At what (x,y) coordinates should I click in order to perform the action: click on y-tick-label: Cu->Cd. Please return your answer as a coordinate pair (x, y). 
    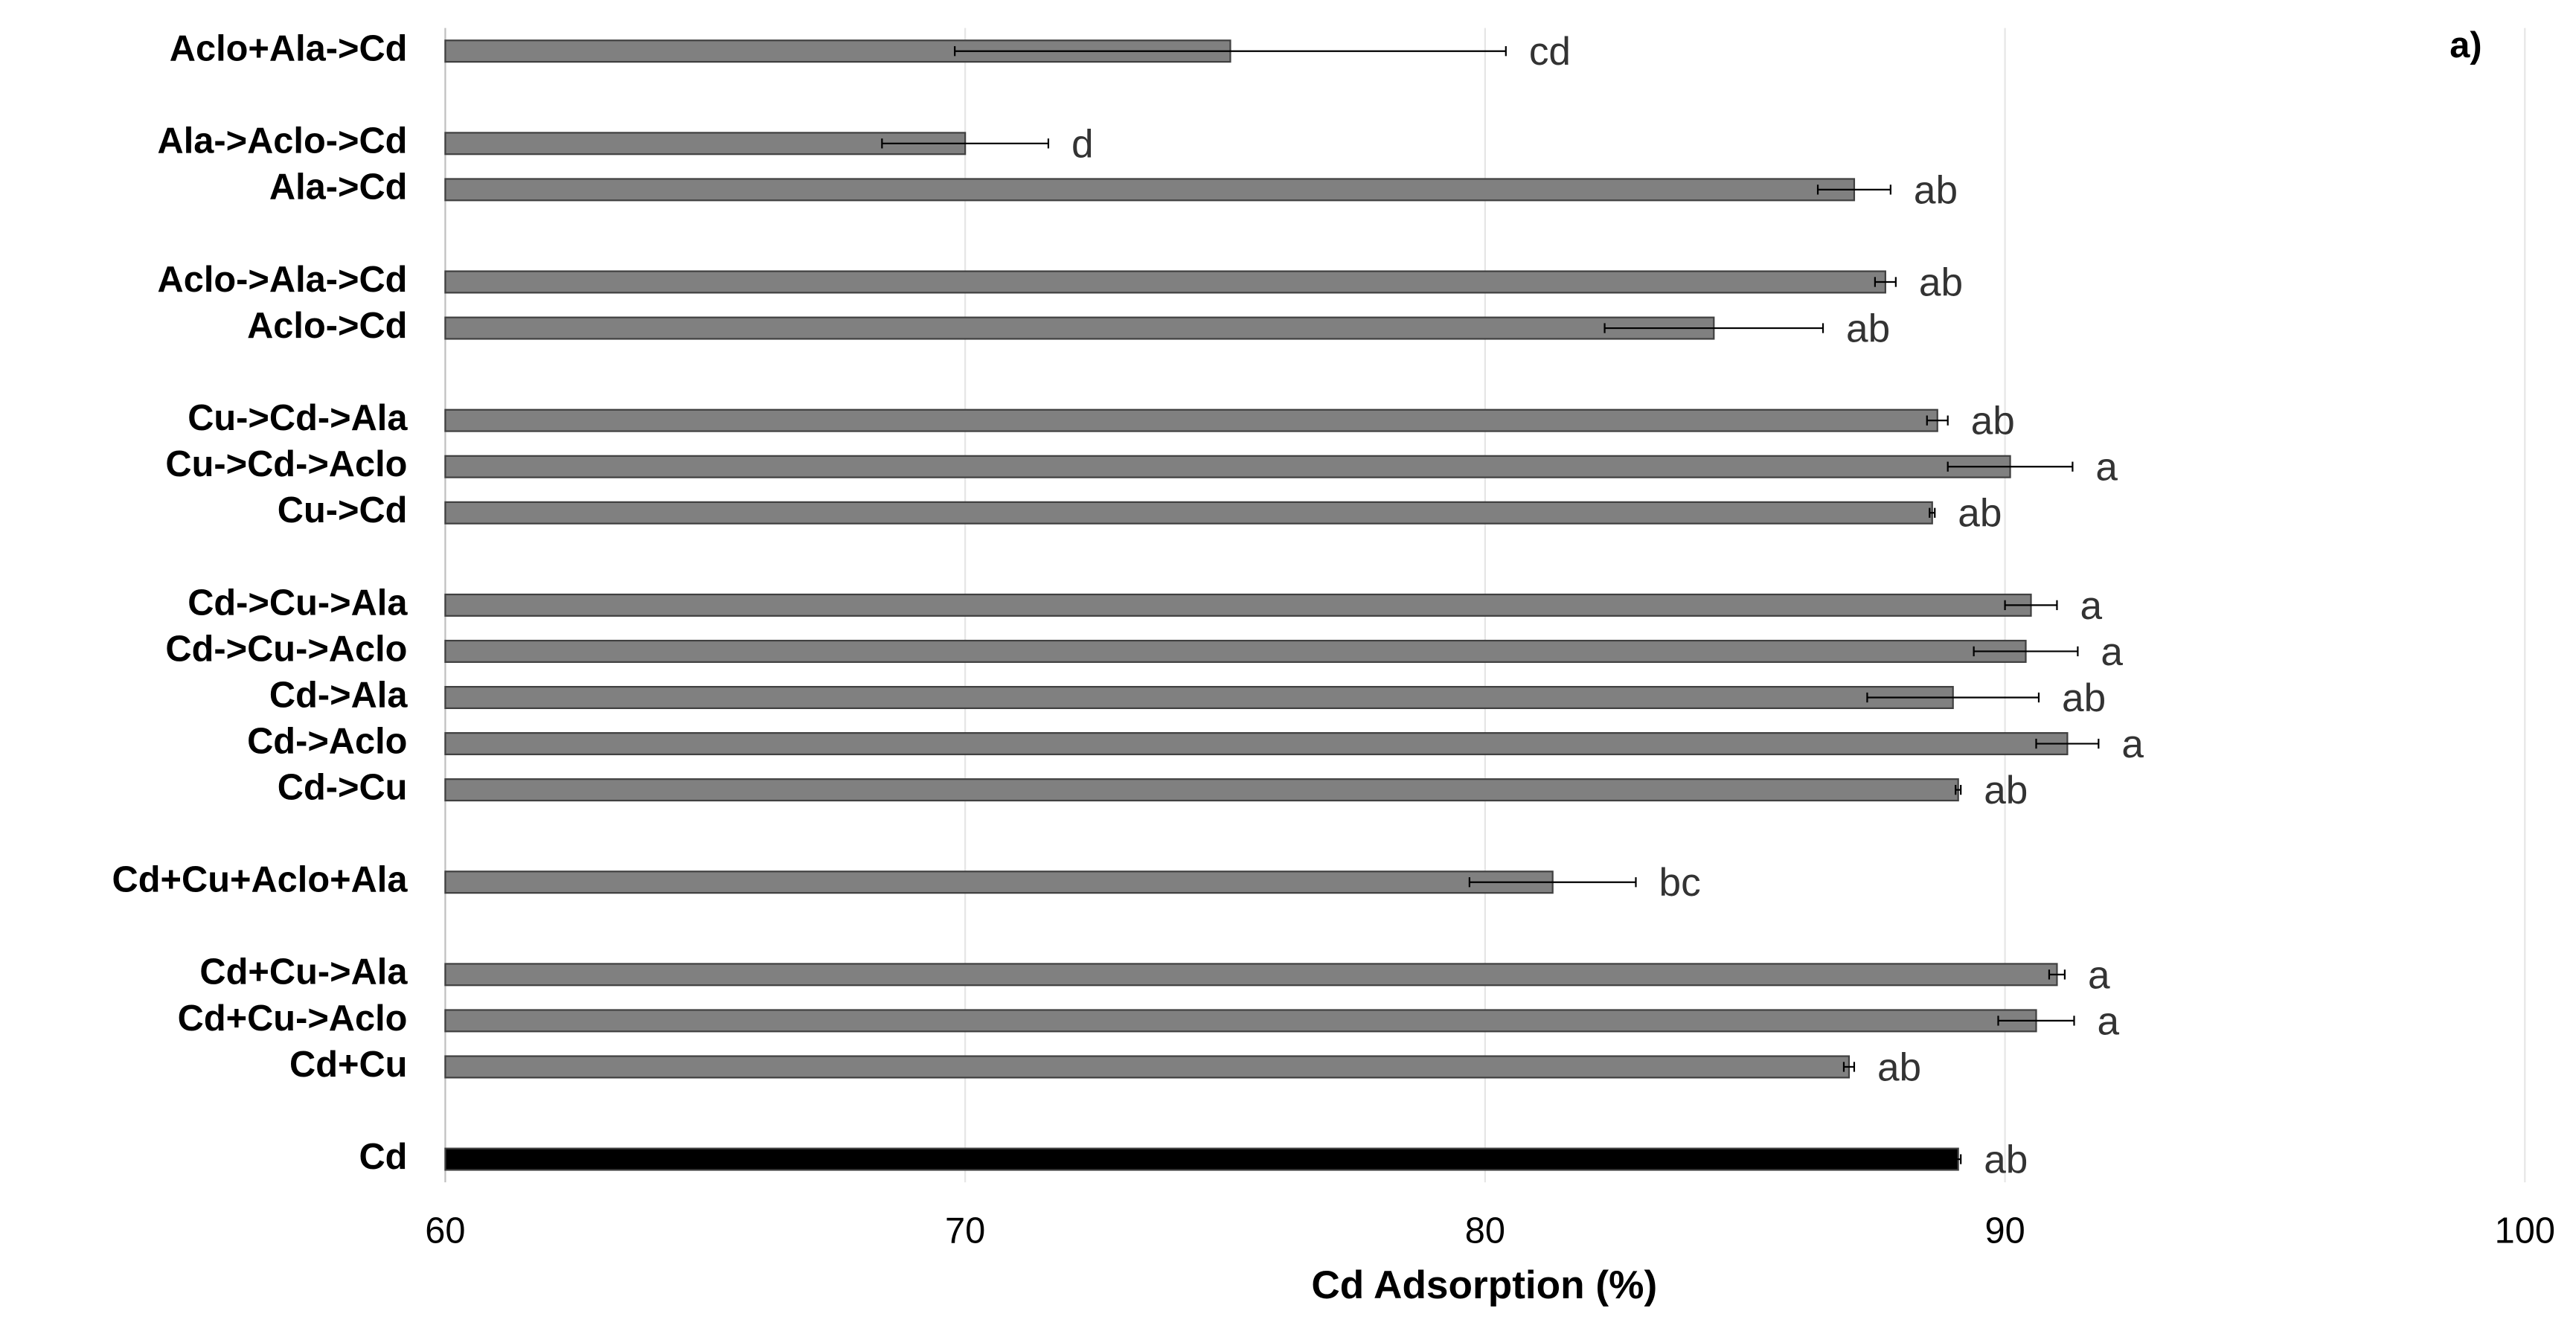
    Looking at the image, I should click on (343, 510).